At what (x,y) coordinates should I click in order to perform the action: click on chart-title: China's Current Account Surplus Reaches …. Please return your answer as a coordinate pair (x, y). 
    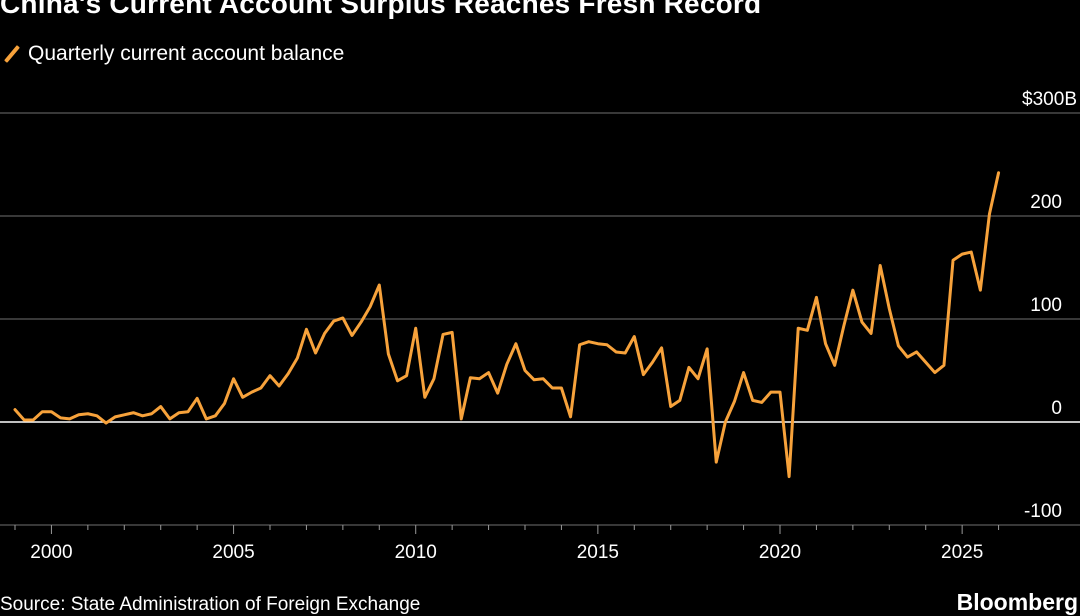
    Looking at the image, I should click on (381, 9).